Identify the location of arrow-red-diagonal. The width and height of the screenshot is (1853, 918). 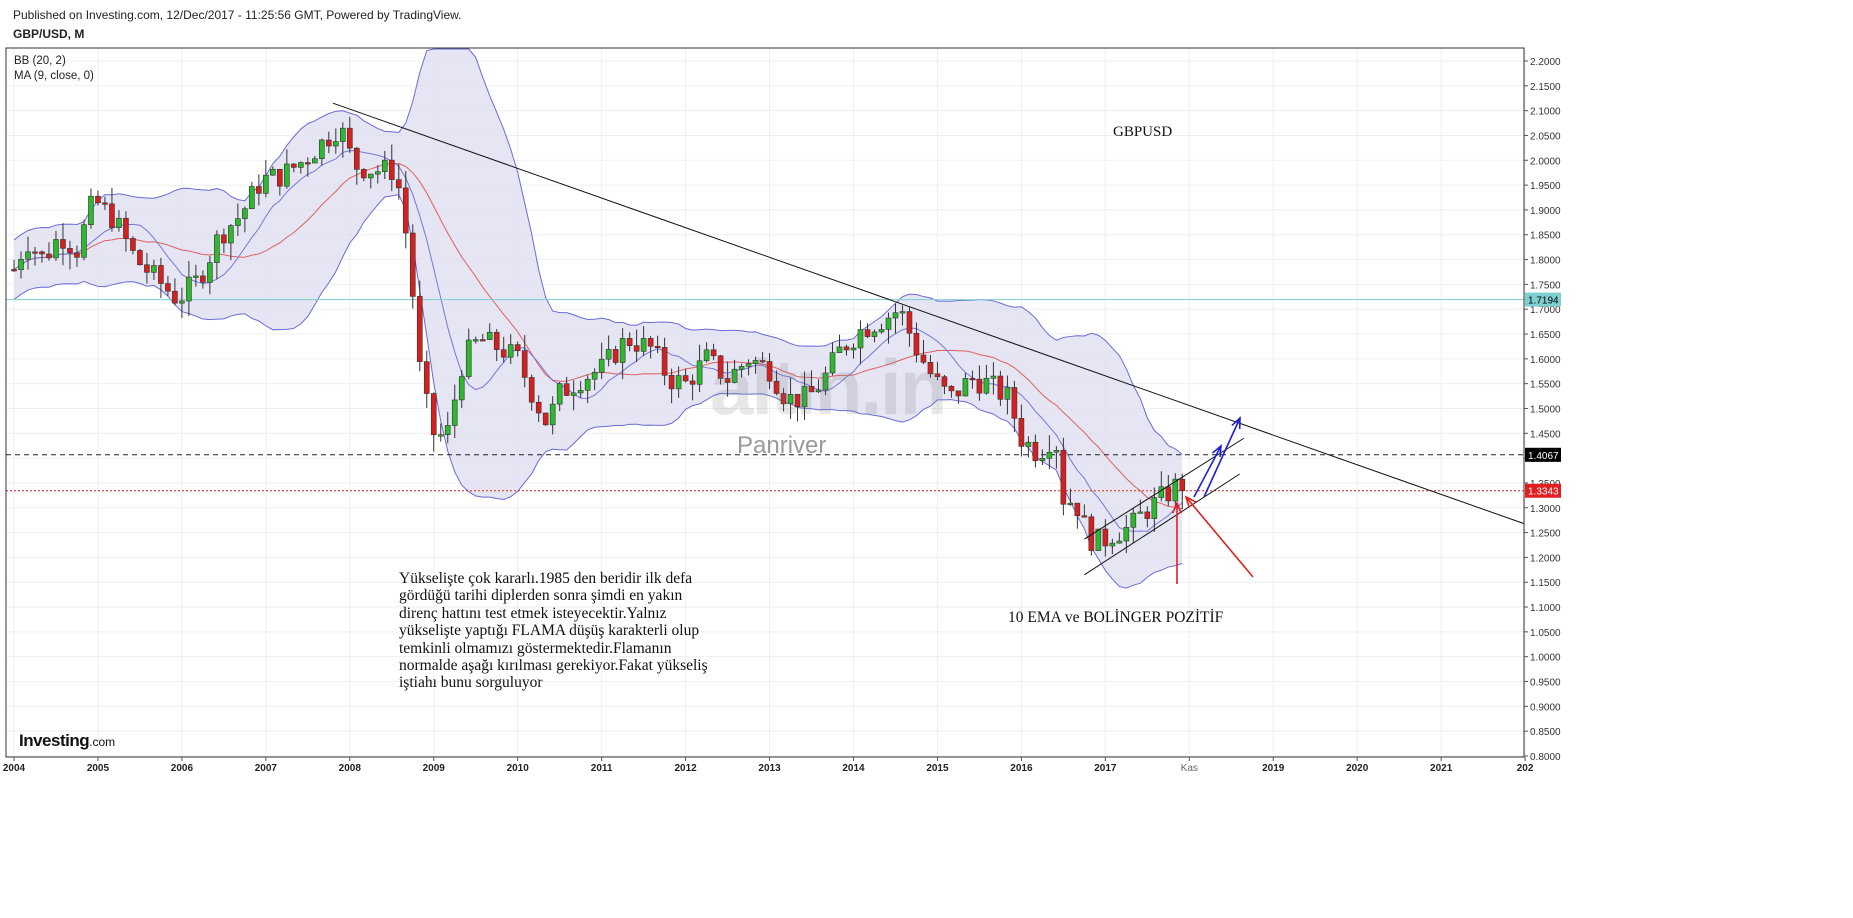
(1219, 537).